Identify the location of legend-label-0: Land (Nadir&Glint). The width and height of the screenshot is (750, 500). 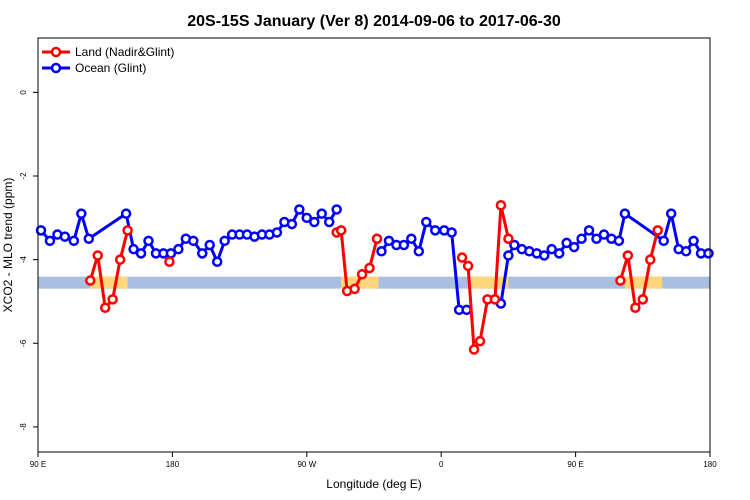
(124, 52).